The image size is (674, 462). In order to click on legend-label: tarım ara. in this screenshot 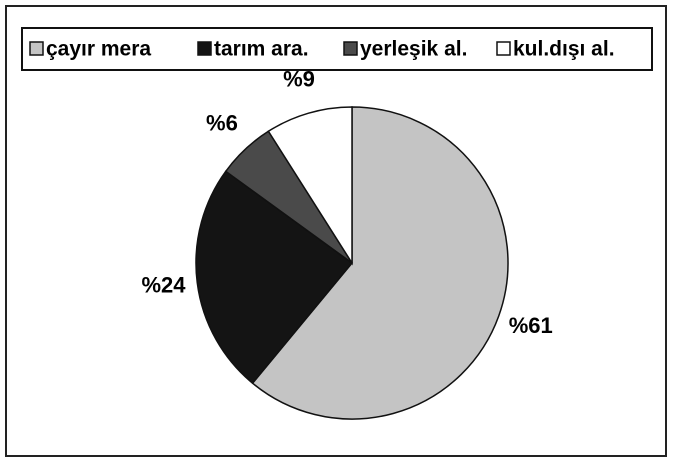, I will do `click(261, 49)`.